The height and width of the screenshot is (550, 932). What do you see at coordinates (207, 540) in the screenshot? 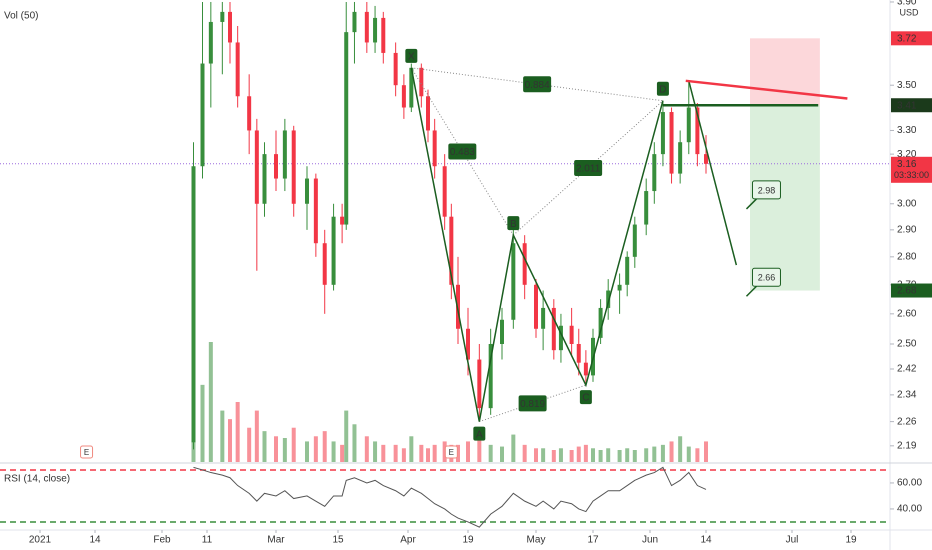
I see `x-tick-label: 11` at bounding box center [207, 540].